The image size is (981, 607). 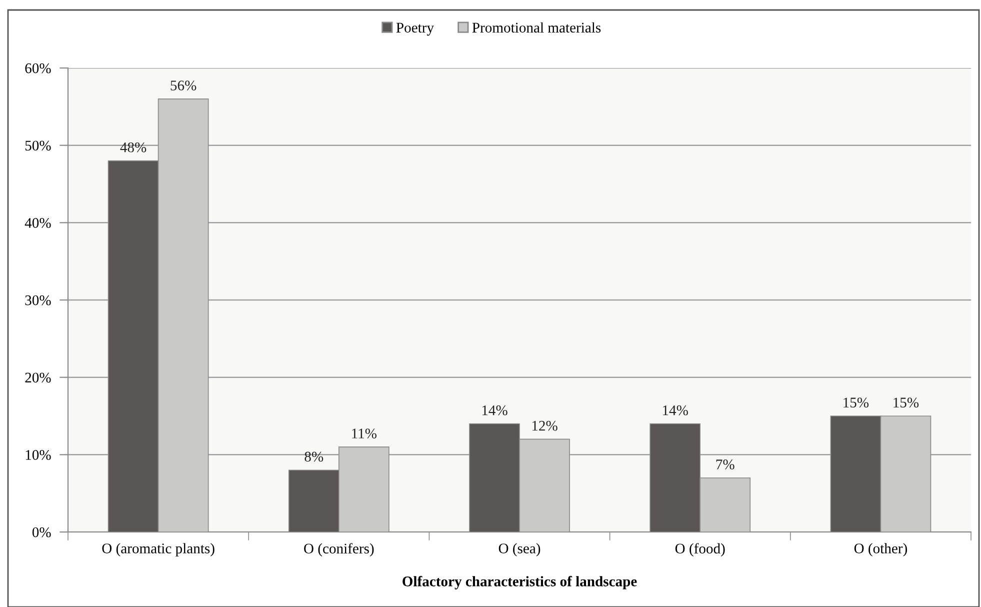 What do you see at coordinates (38, 377) in the screenshot?
I see `y-tick-label: 20%` at bounding box center [38, 377].